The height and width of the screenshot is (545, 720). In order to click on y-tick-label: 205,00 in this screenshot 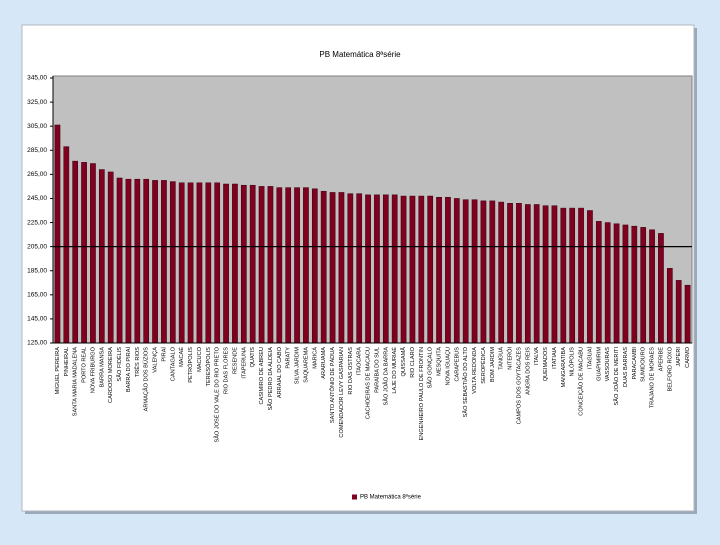, I will do `click(37, 246)`.